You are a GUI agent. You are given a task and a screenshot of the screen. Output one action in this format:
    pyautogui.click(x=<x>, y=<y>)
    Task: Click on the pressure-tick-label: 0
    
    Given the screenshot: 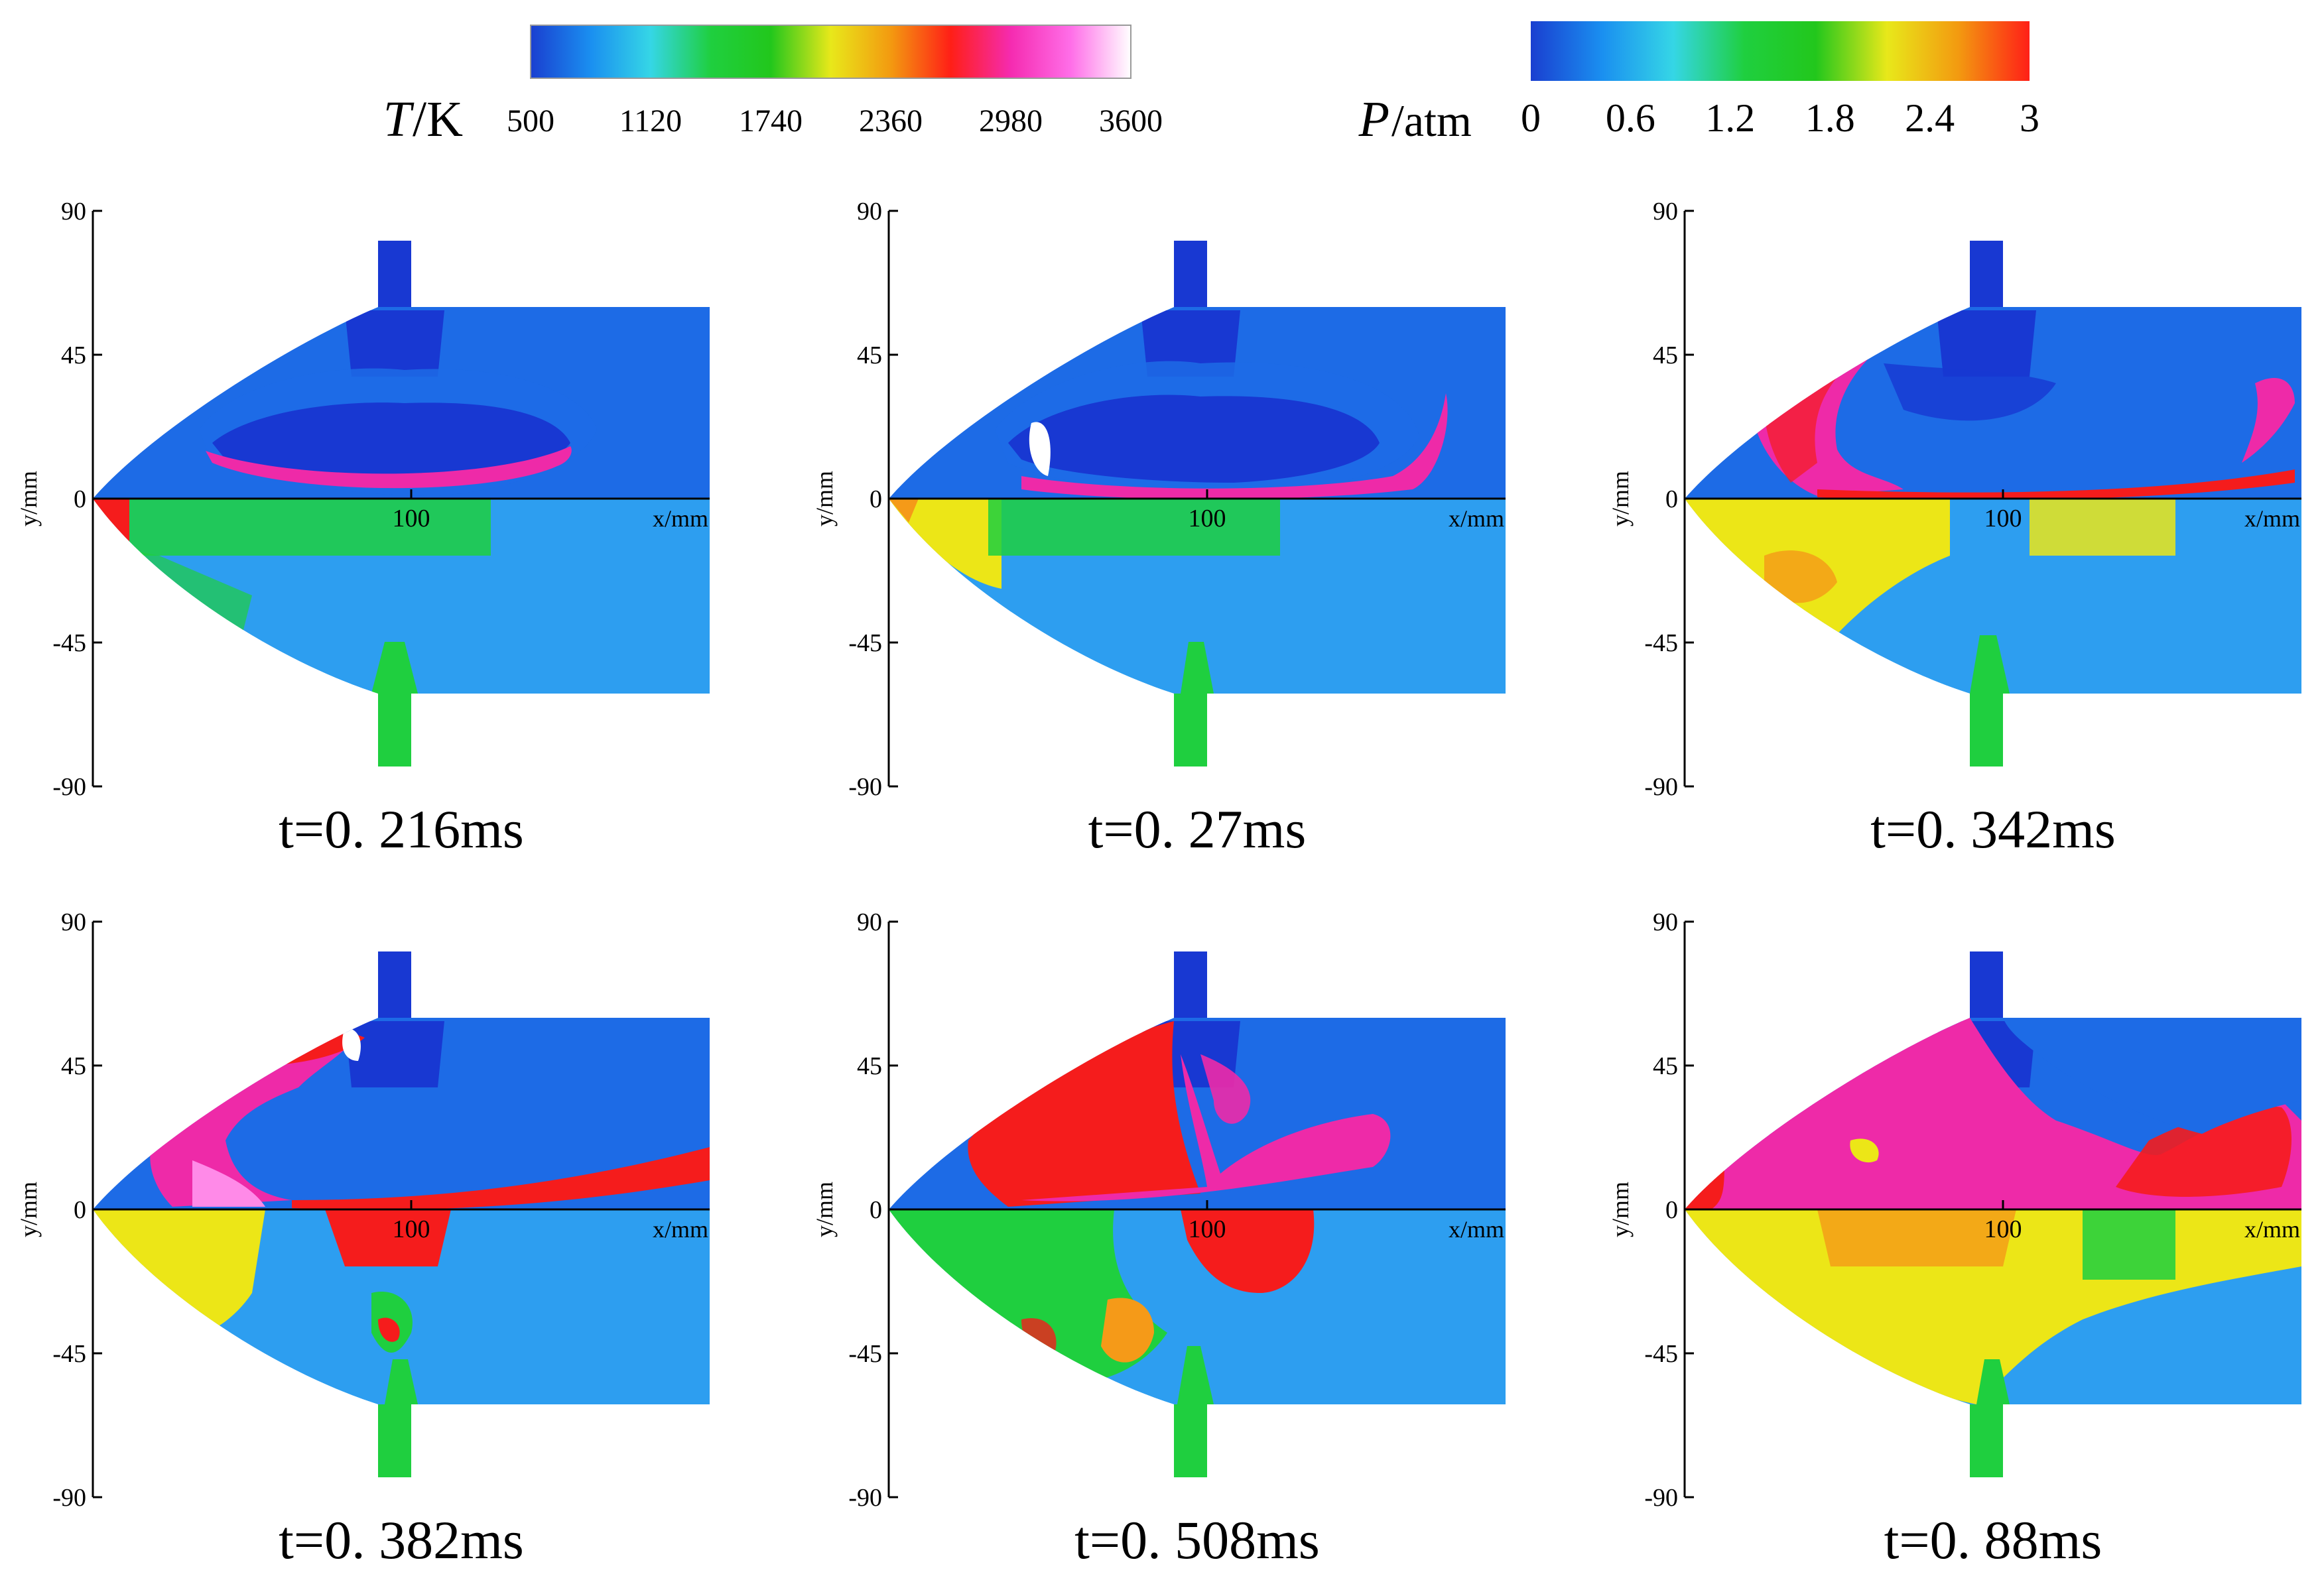 What is the action you would take?
    pyautogui.click(x=1531, y=118)
    